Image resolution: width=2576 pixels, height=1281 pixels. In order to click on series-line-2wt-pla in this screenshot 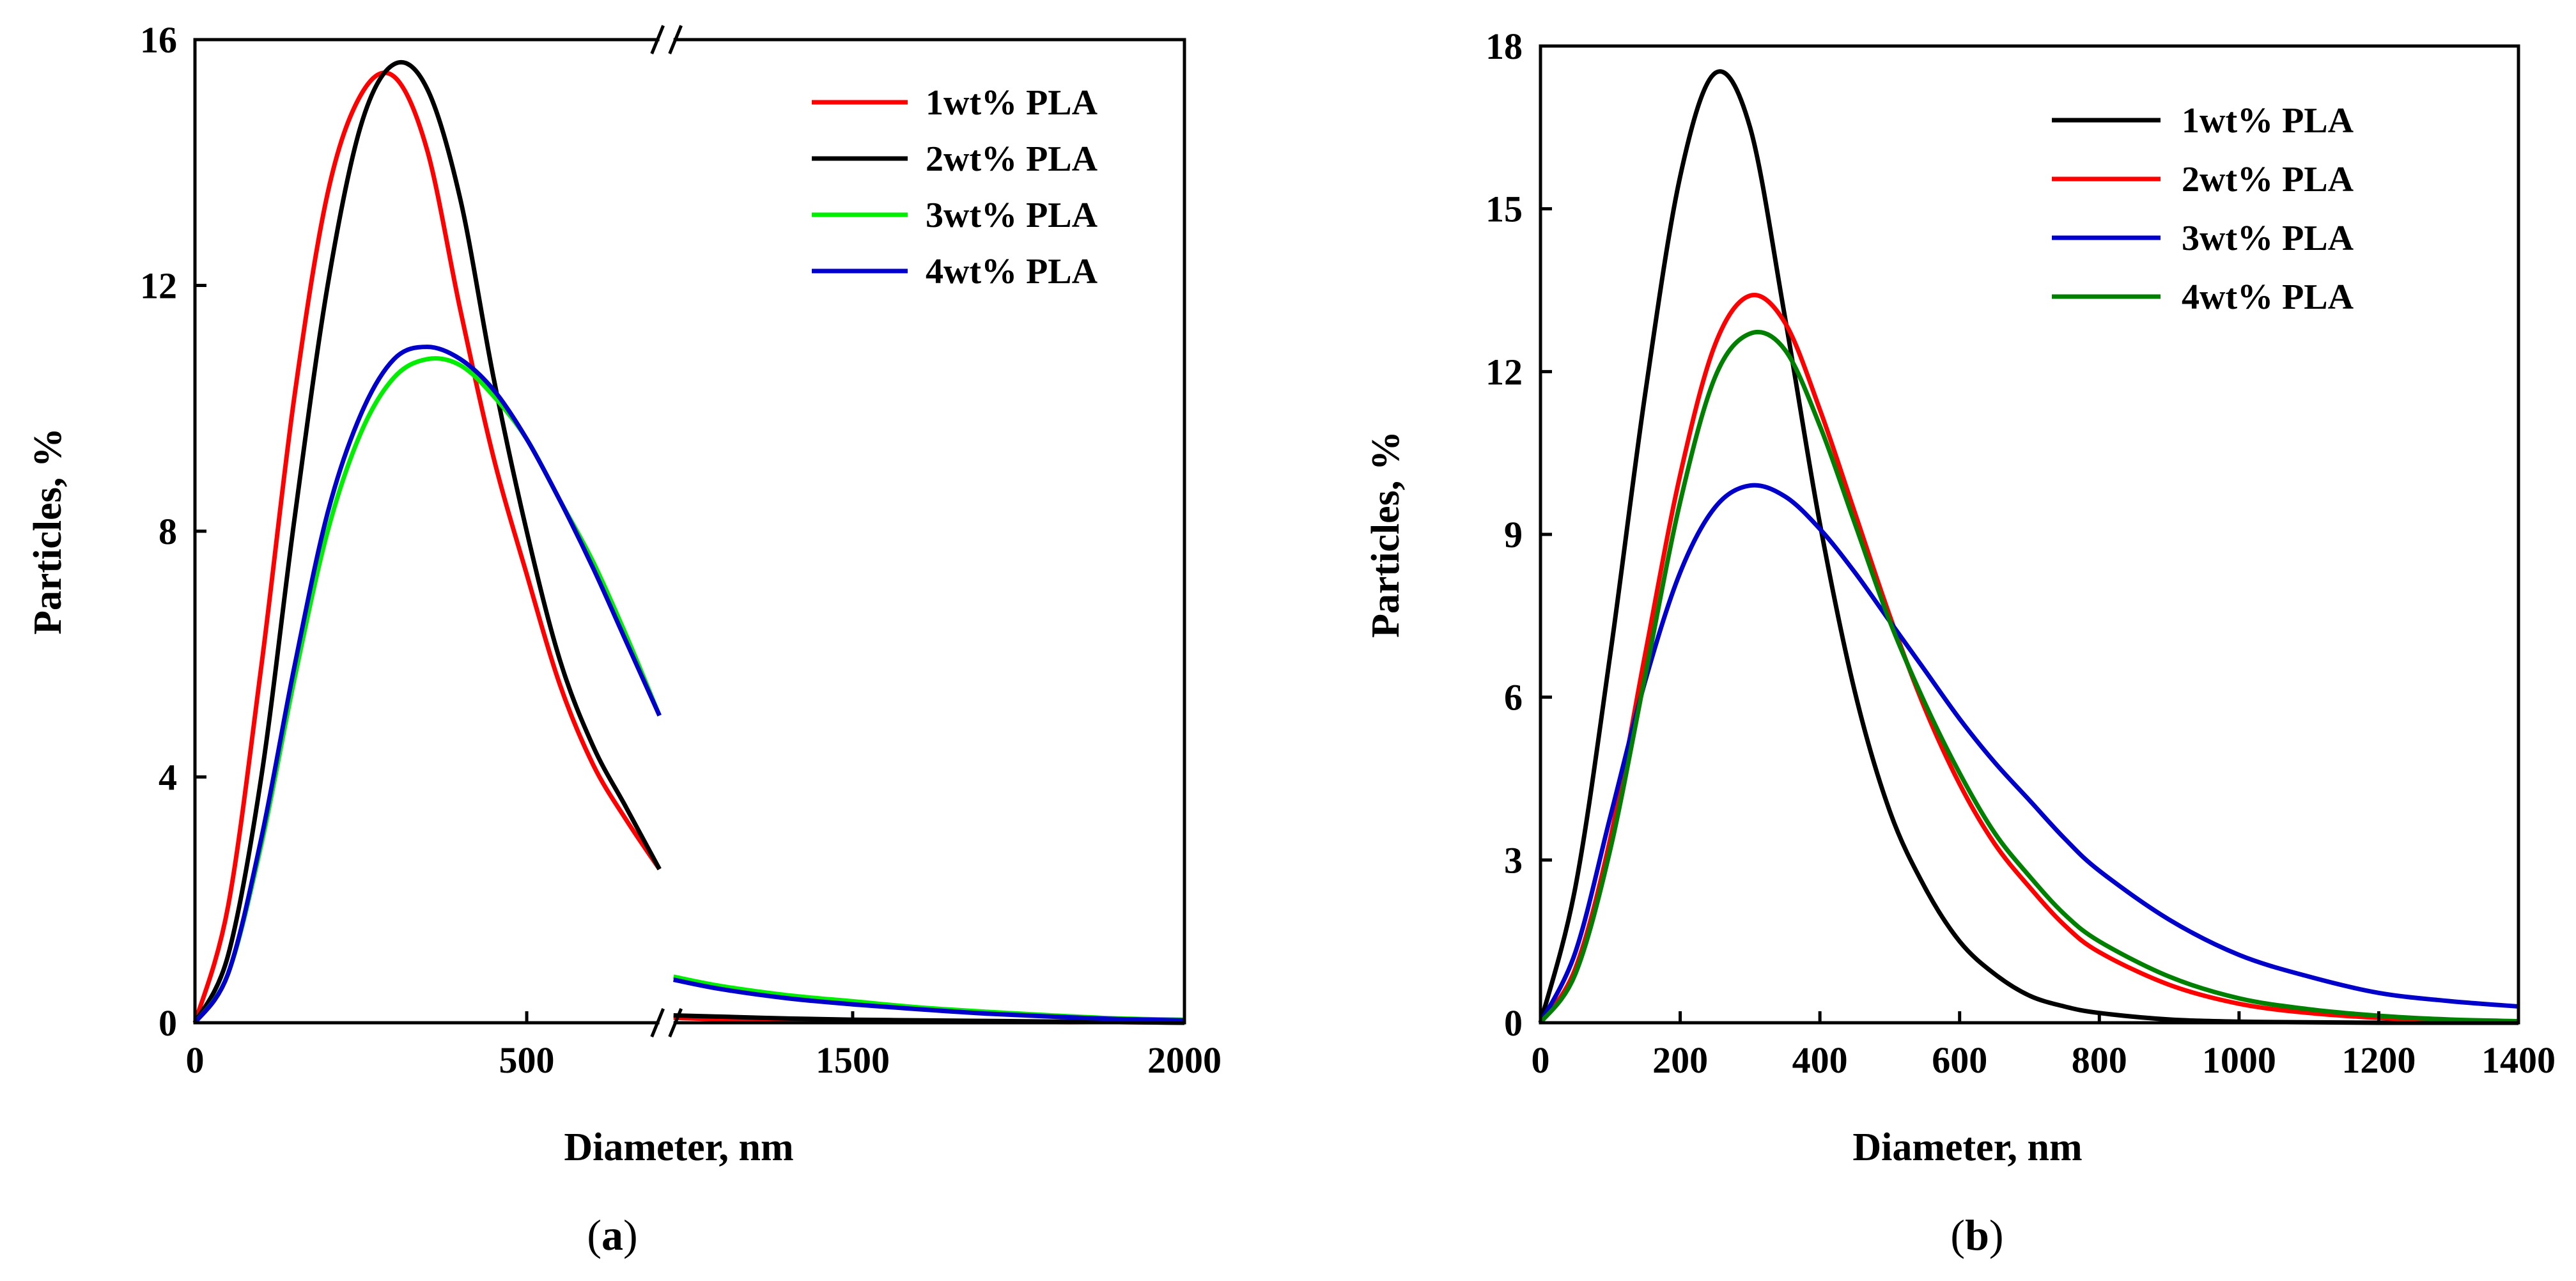, I will do `click(427, 541)`.